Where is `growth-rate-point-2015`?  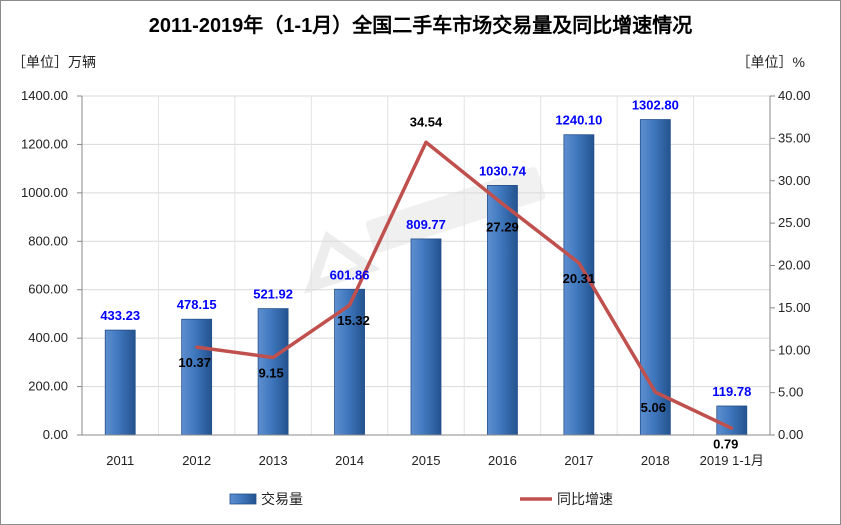
growth-rate-point-2015 is located at coordinates (426, 142).